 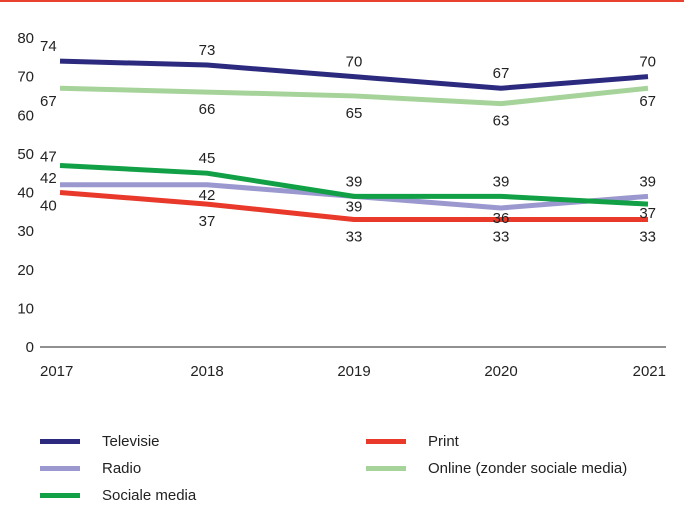 What do you see at coordinates (443, 441) in the screenshot?
I see `legend-label-print: Print` at bounding box center [443, 441].